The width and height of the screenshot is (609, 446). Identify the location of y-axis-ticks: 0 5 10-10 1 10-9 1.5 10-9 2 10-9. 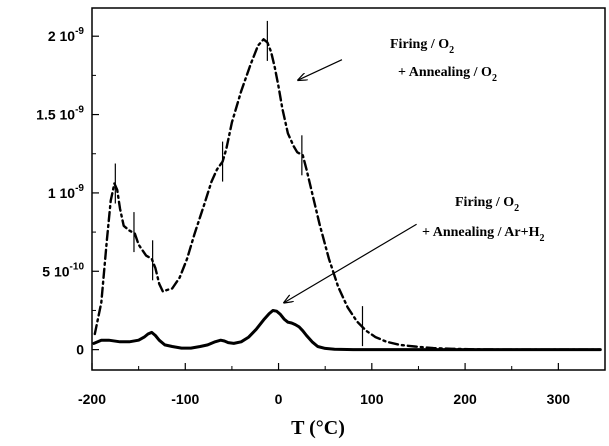
(67, 192).